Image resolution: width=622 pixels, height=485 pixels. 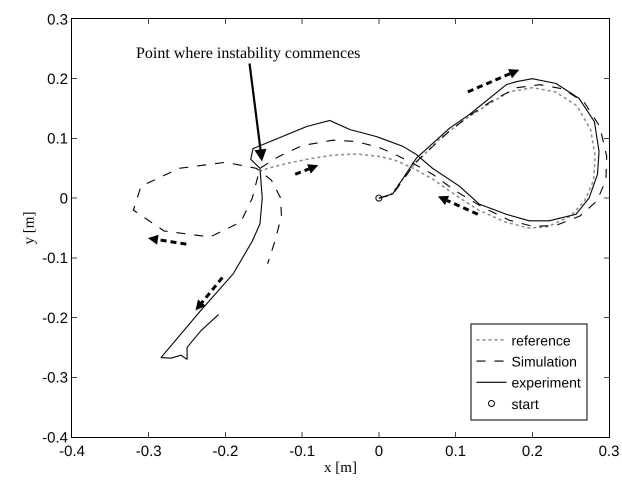 What do you see at coordinates (609, 451) in the screenshot?
I see `x-tick-label: 0.3` at bounding box center [609, 451].